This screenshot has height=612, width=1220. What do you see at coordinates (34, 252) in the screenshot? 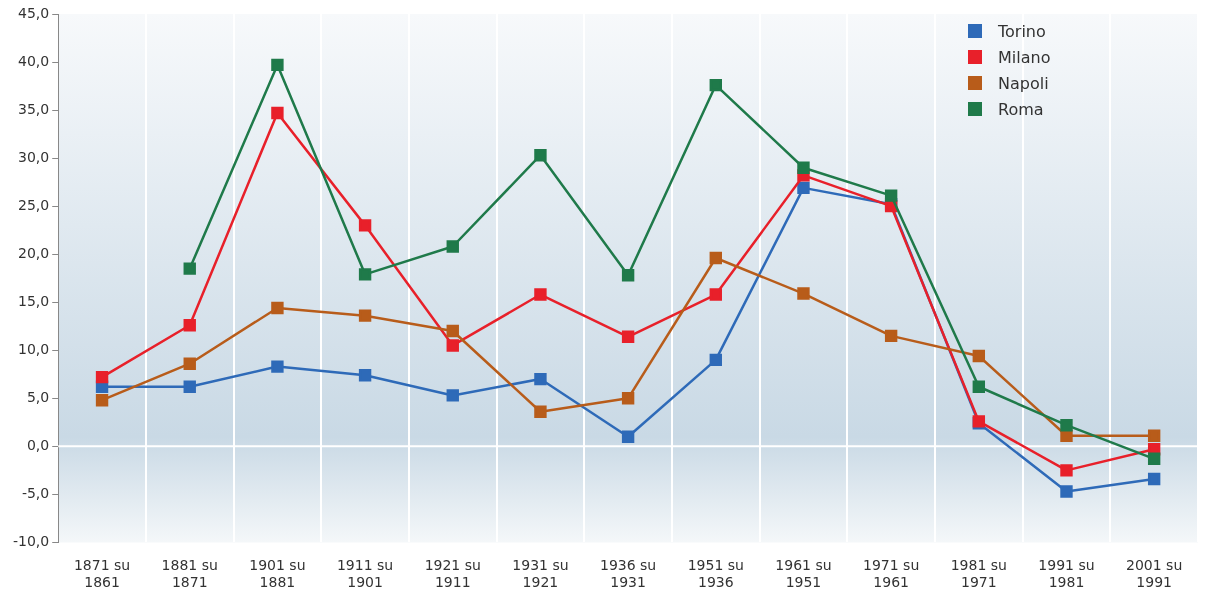
I see `y-tick-label: 20,0` at bounding box center [34, 252].